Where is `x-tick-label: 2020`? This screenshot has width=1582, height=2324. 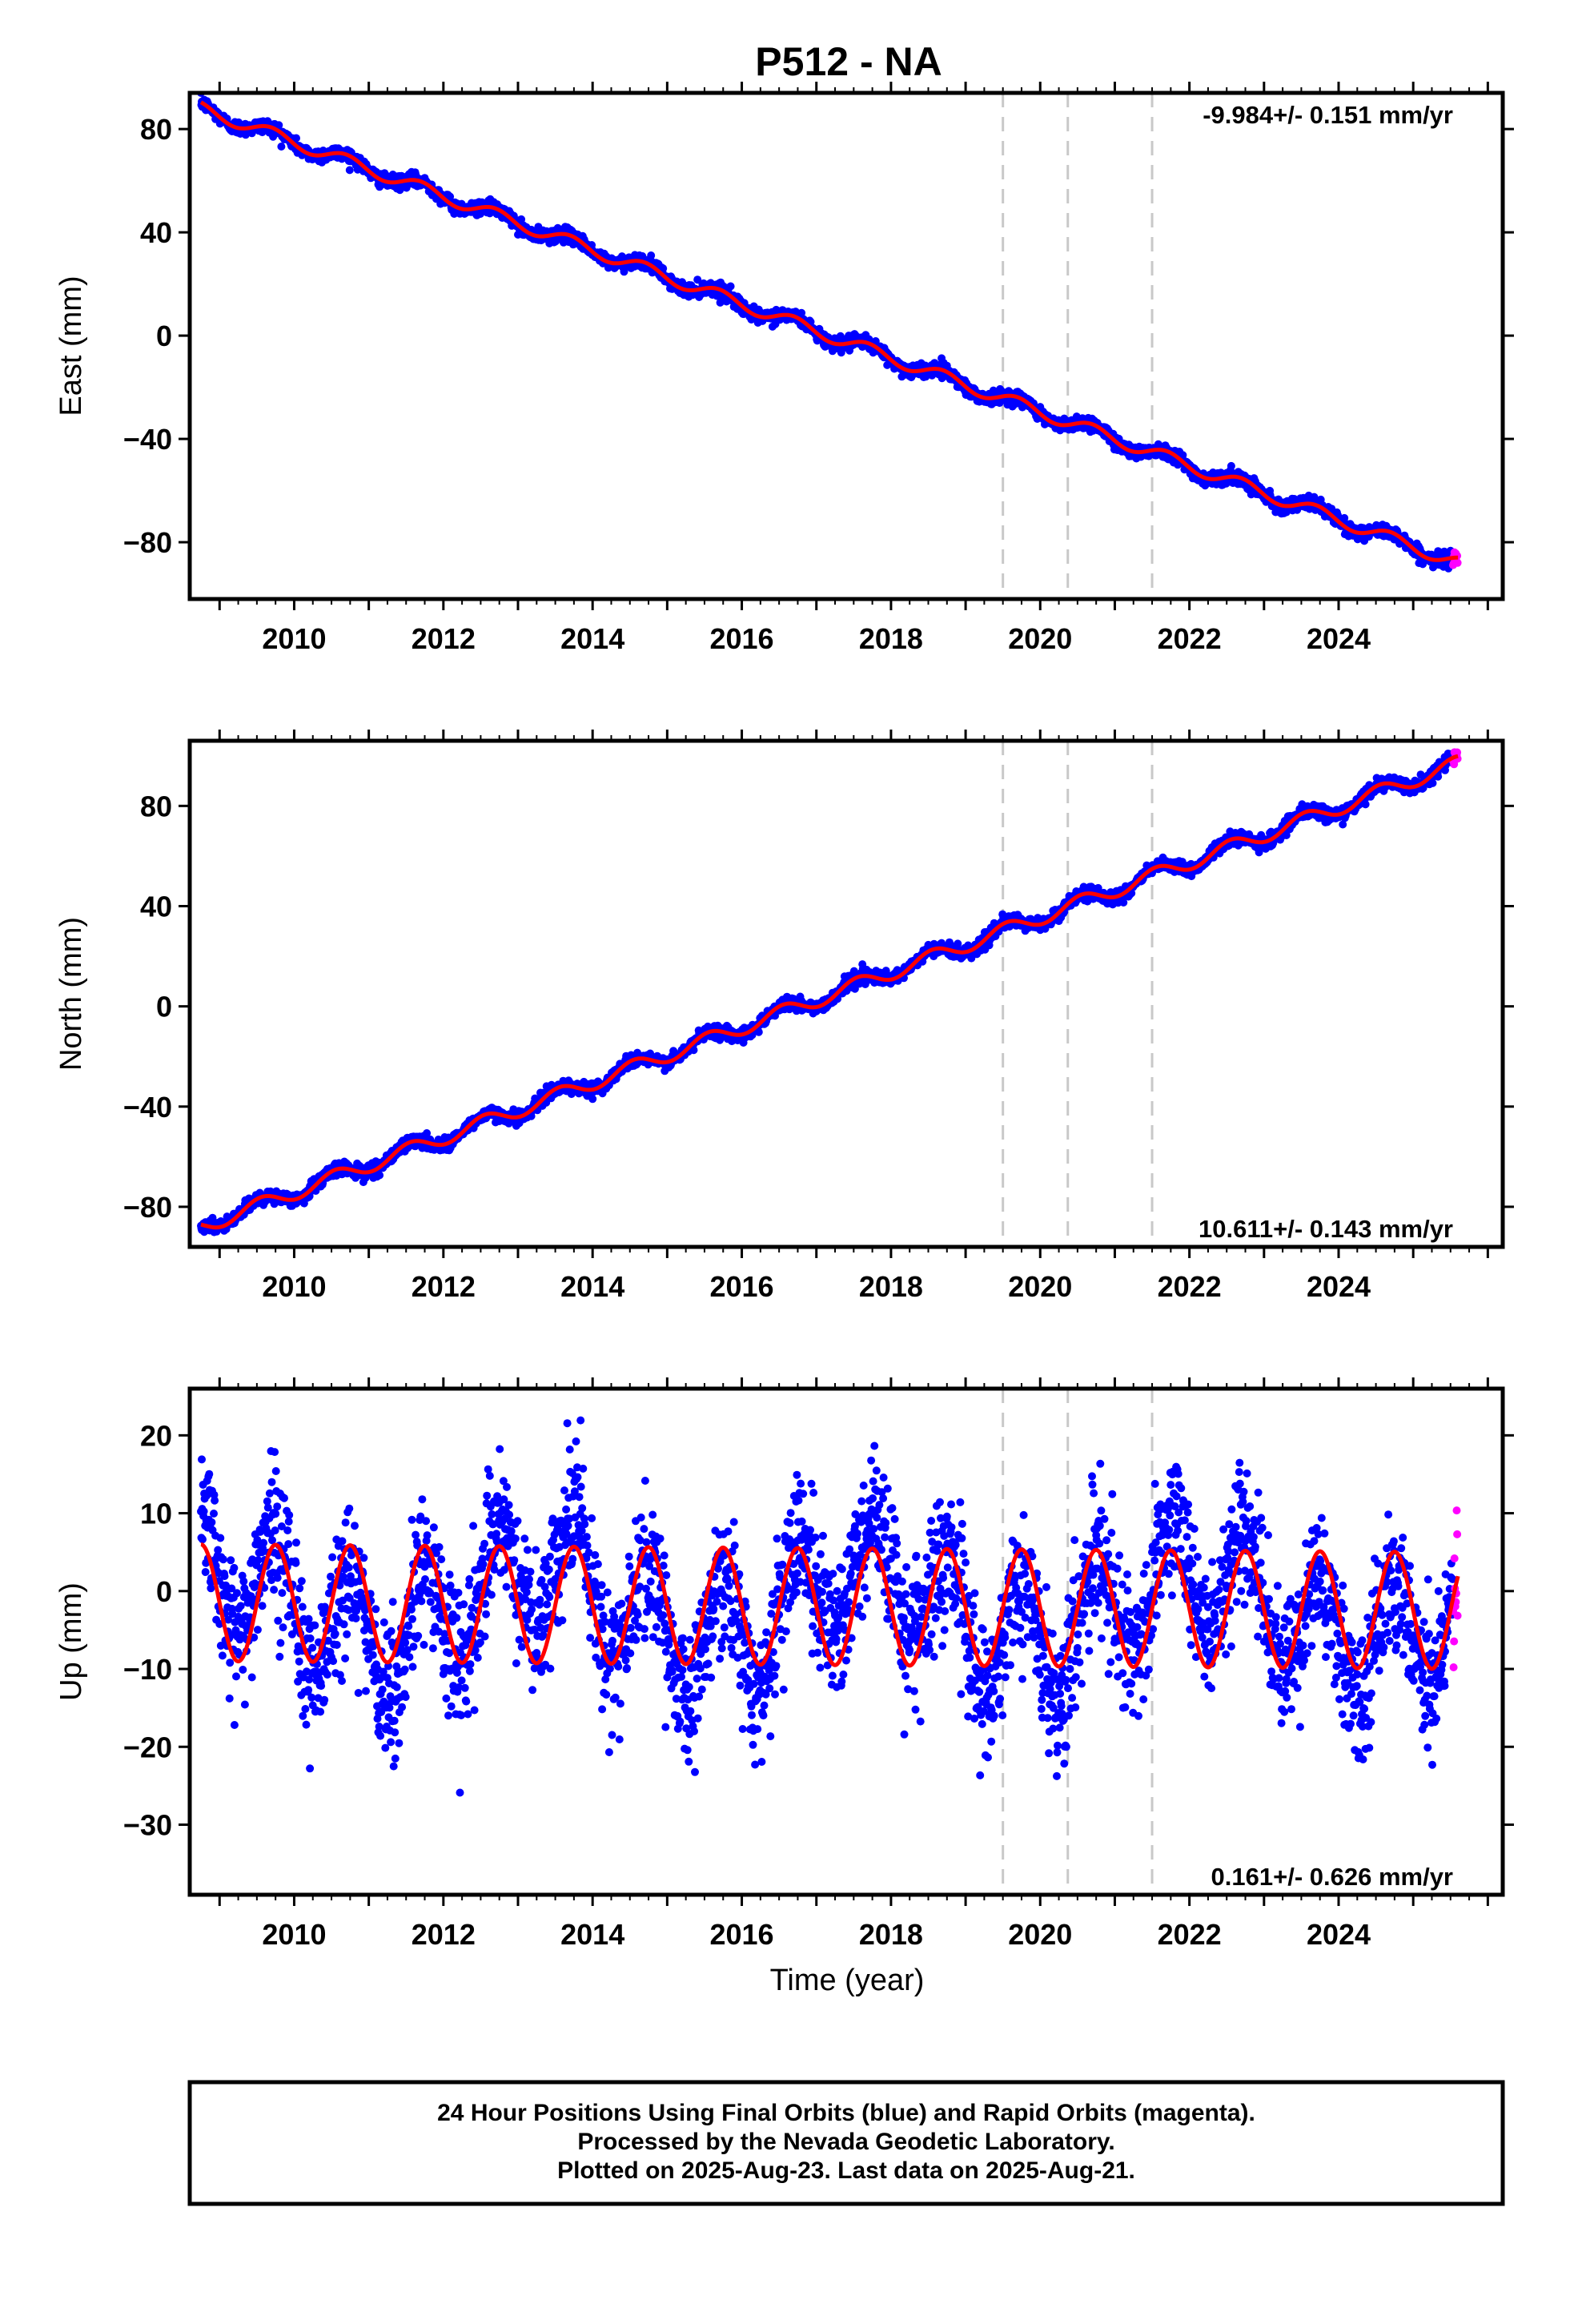
x-tick-label: 2020 is located at coordinates (1040, 638).